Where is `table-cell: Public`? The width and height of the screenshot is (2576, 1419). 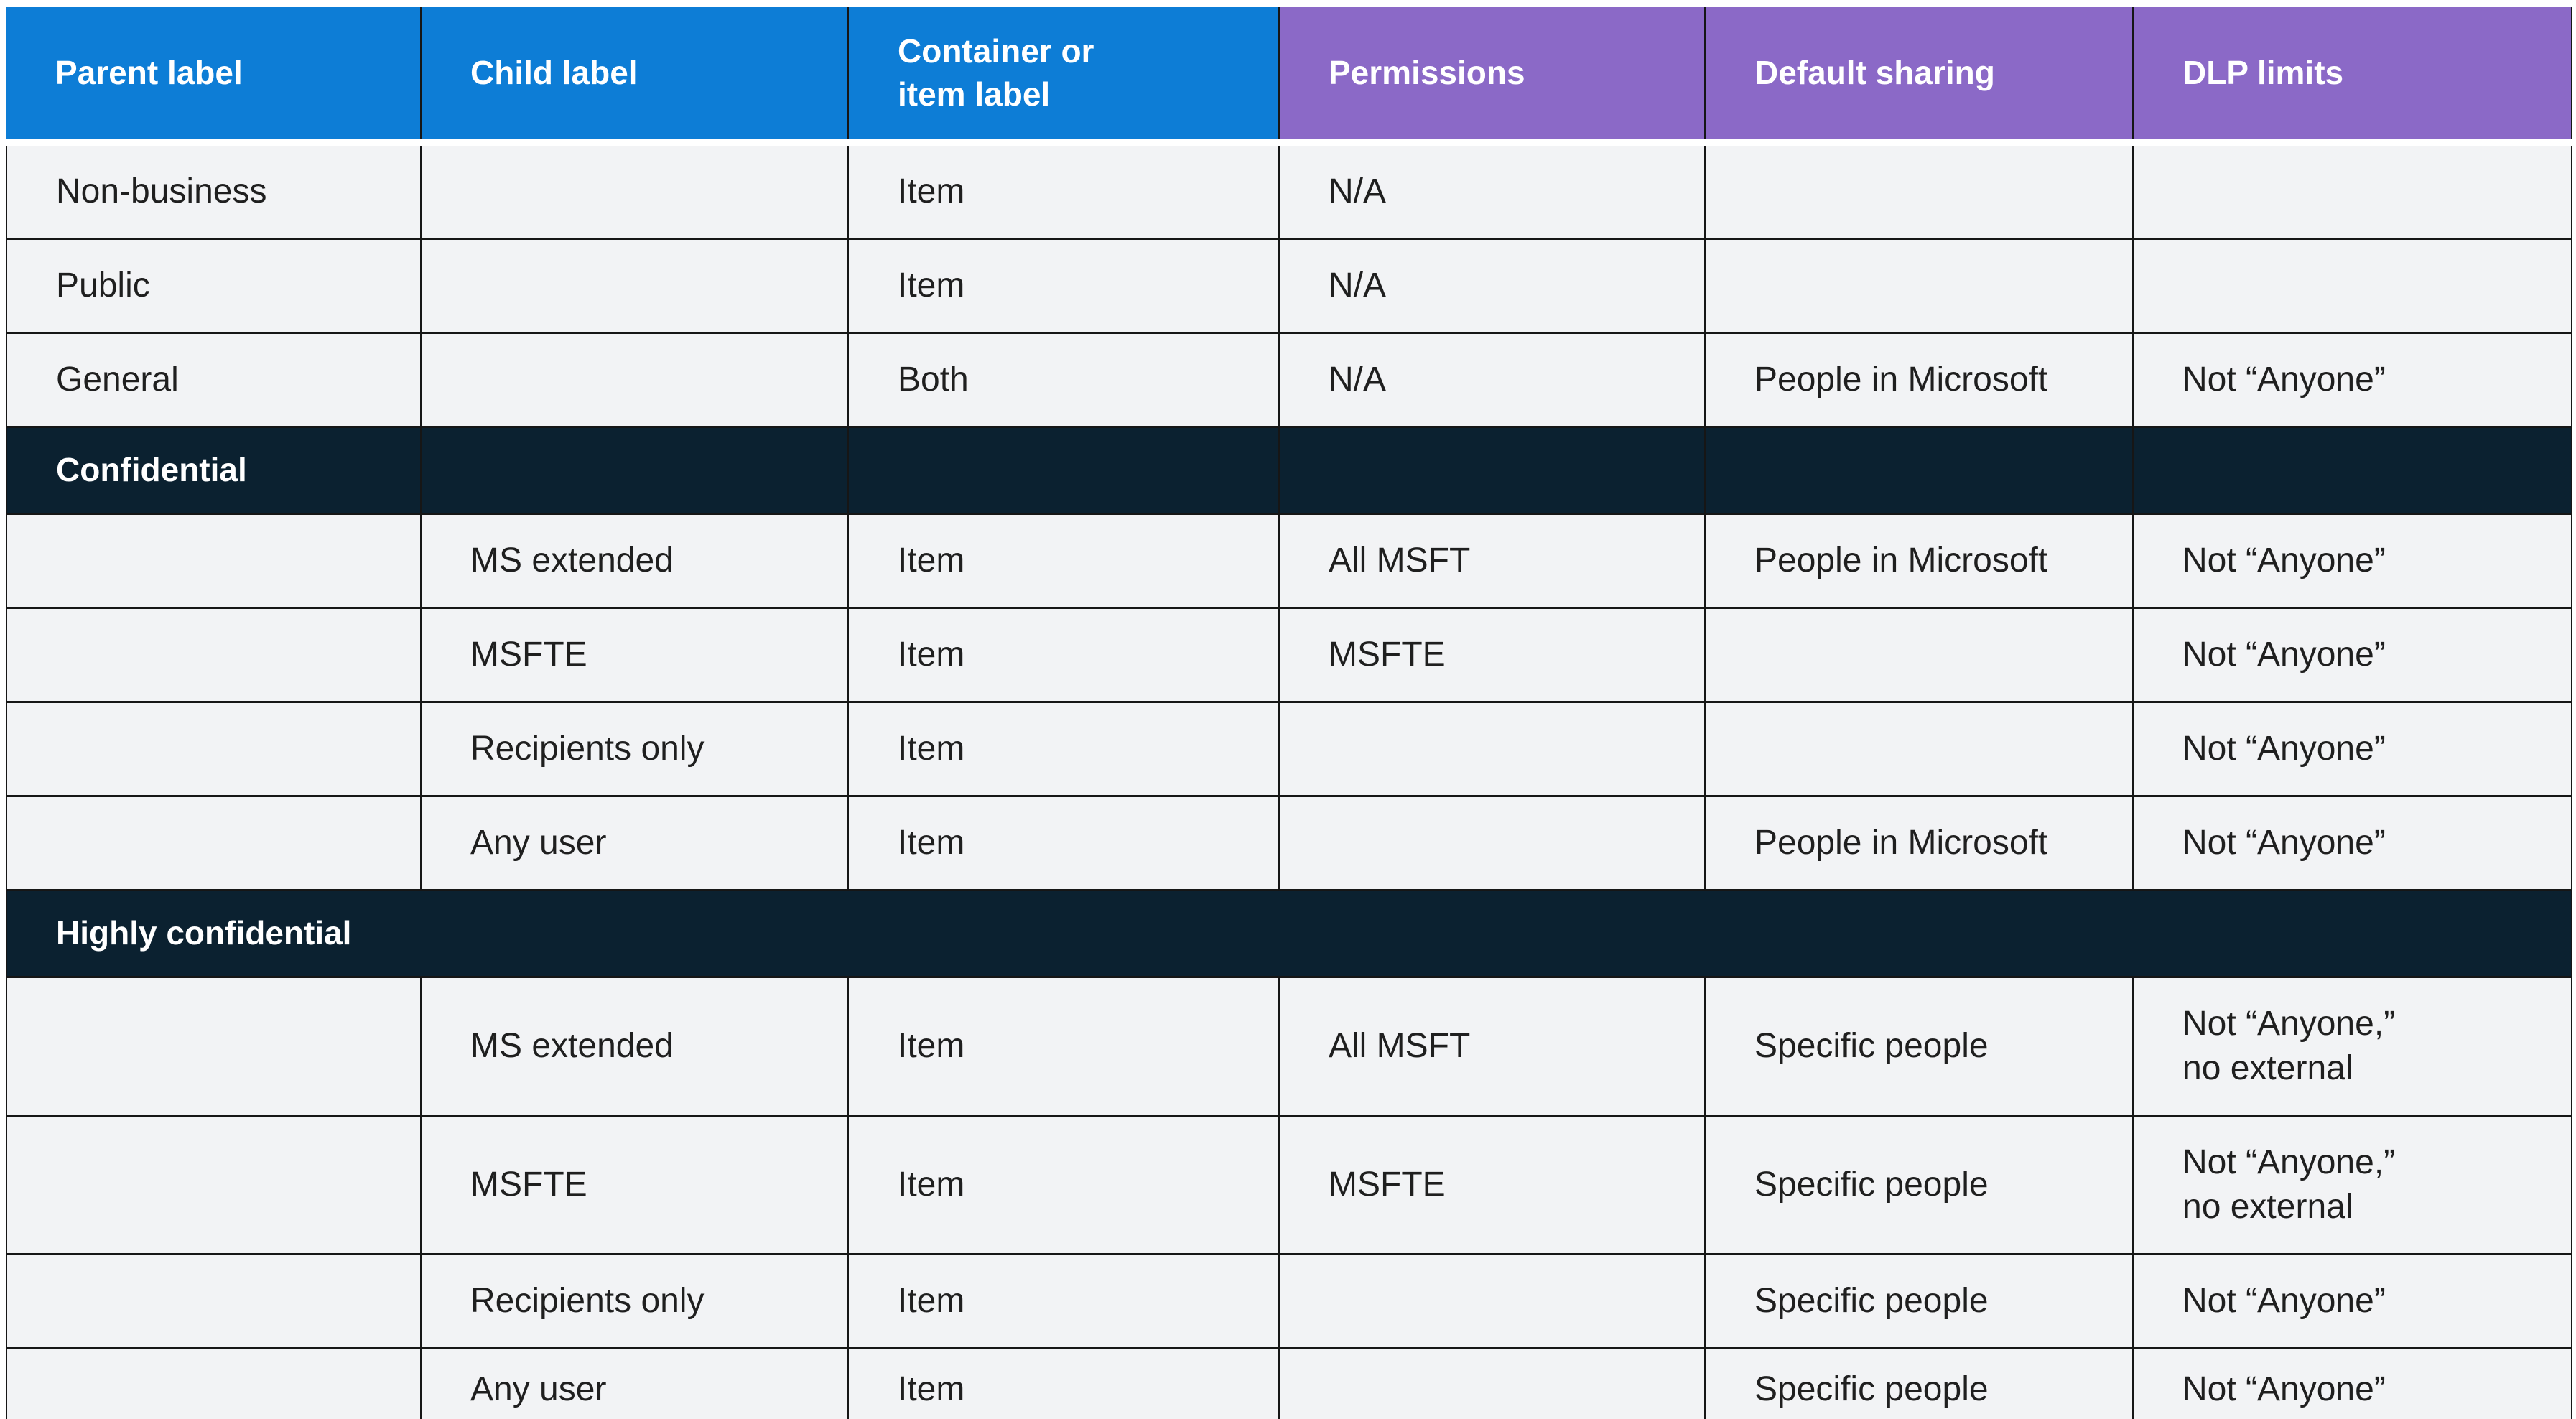
table-cell: Public is located at coordinates (214, 285).